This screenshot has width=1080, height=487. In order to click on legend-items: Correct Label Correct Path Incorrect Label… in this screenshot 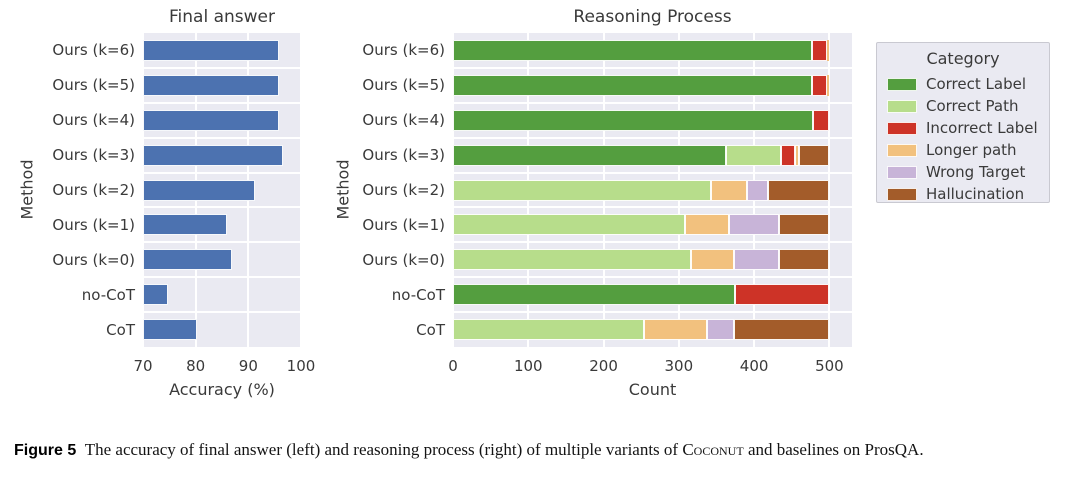, I will do `click(963, 139)`.